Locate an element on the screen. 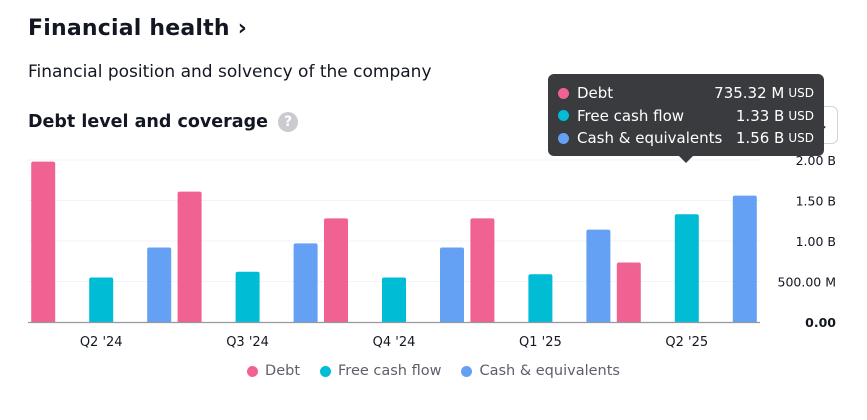 This screenshot has height=420, width=867. legend-item-debt: Debt is located at coordinates (273, 371).